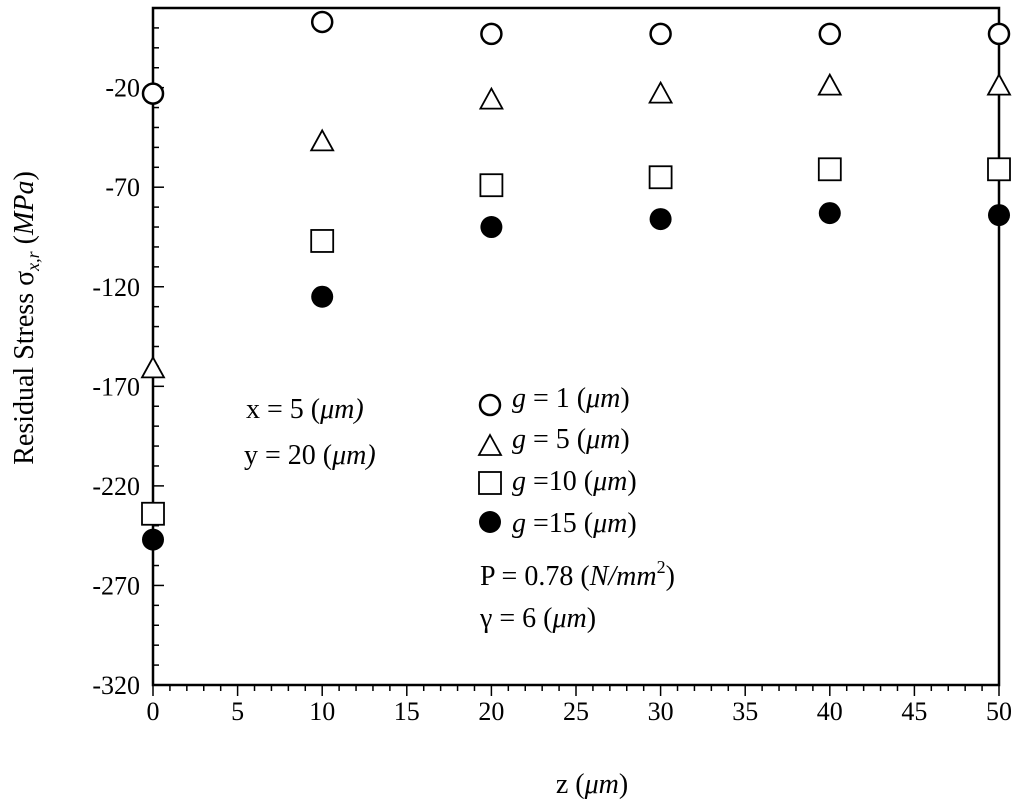 Image resolution: width=1024 pixels, height=809 pixels. I want to click on x-tick-label: 50, so click(999, 711).